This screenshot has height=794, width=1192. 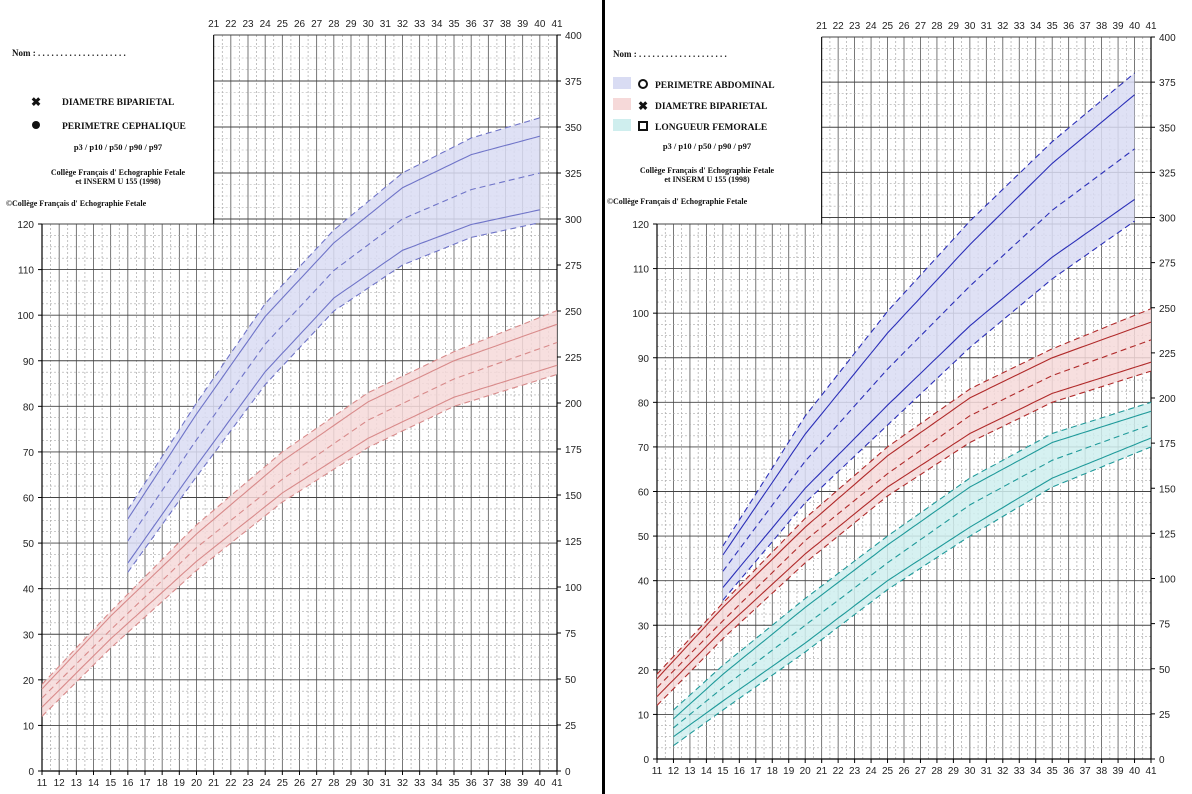 What do you see at coordinates (707, 771) in the screenshot?
I see `x-tick-label: 14` at bounding box center [707, 771].